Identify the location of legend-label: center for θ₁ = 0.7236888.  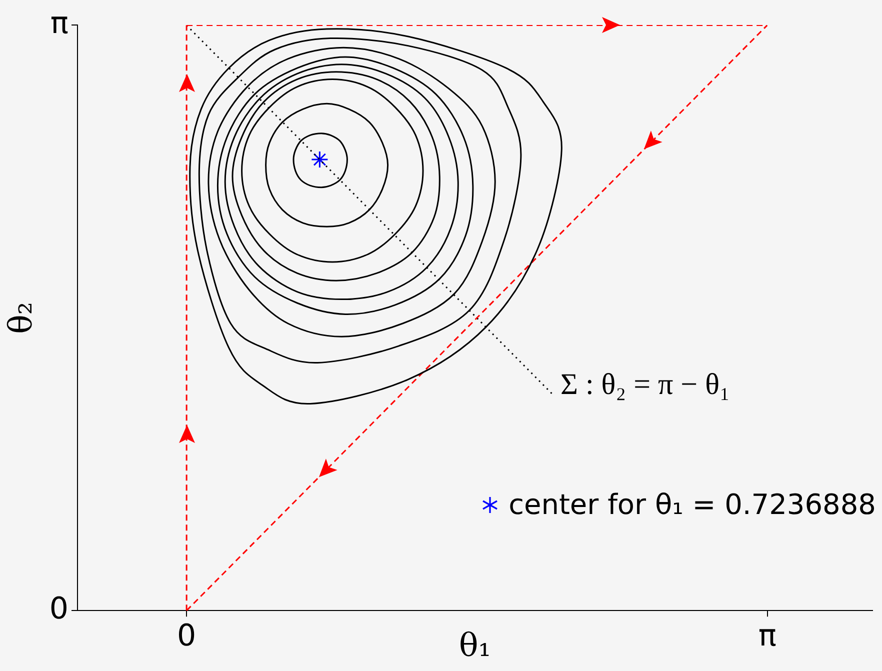
(692, 504).